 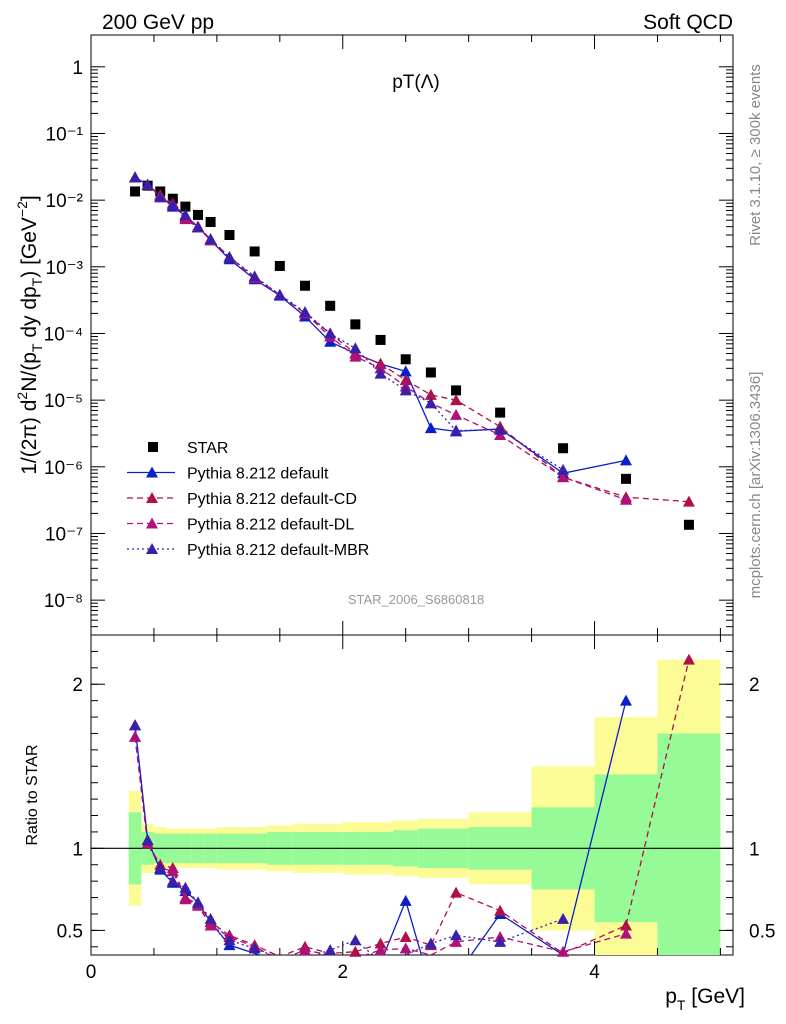 What do you see at coordinates (278, 550) in the screenshot?
I see `legend-label: Pythia 8.212 default-MBR` at bounding box center [278, 550].